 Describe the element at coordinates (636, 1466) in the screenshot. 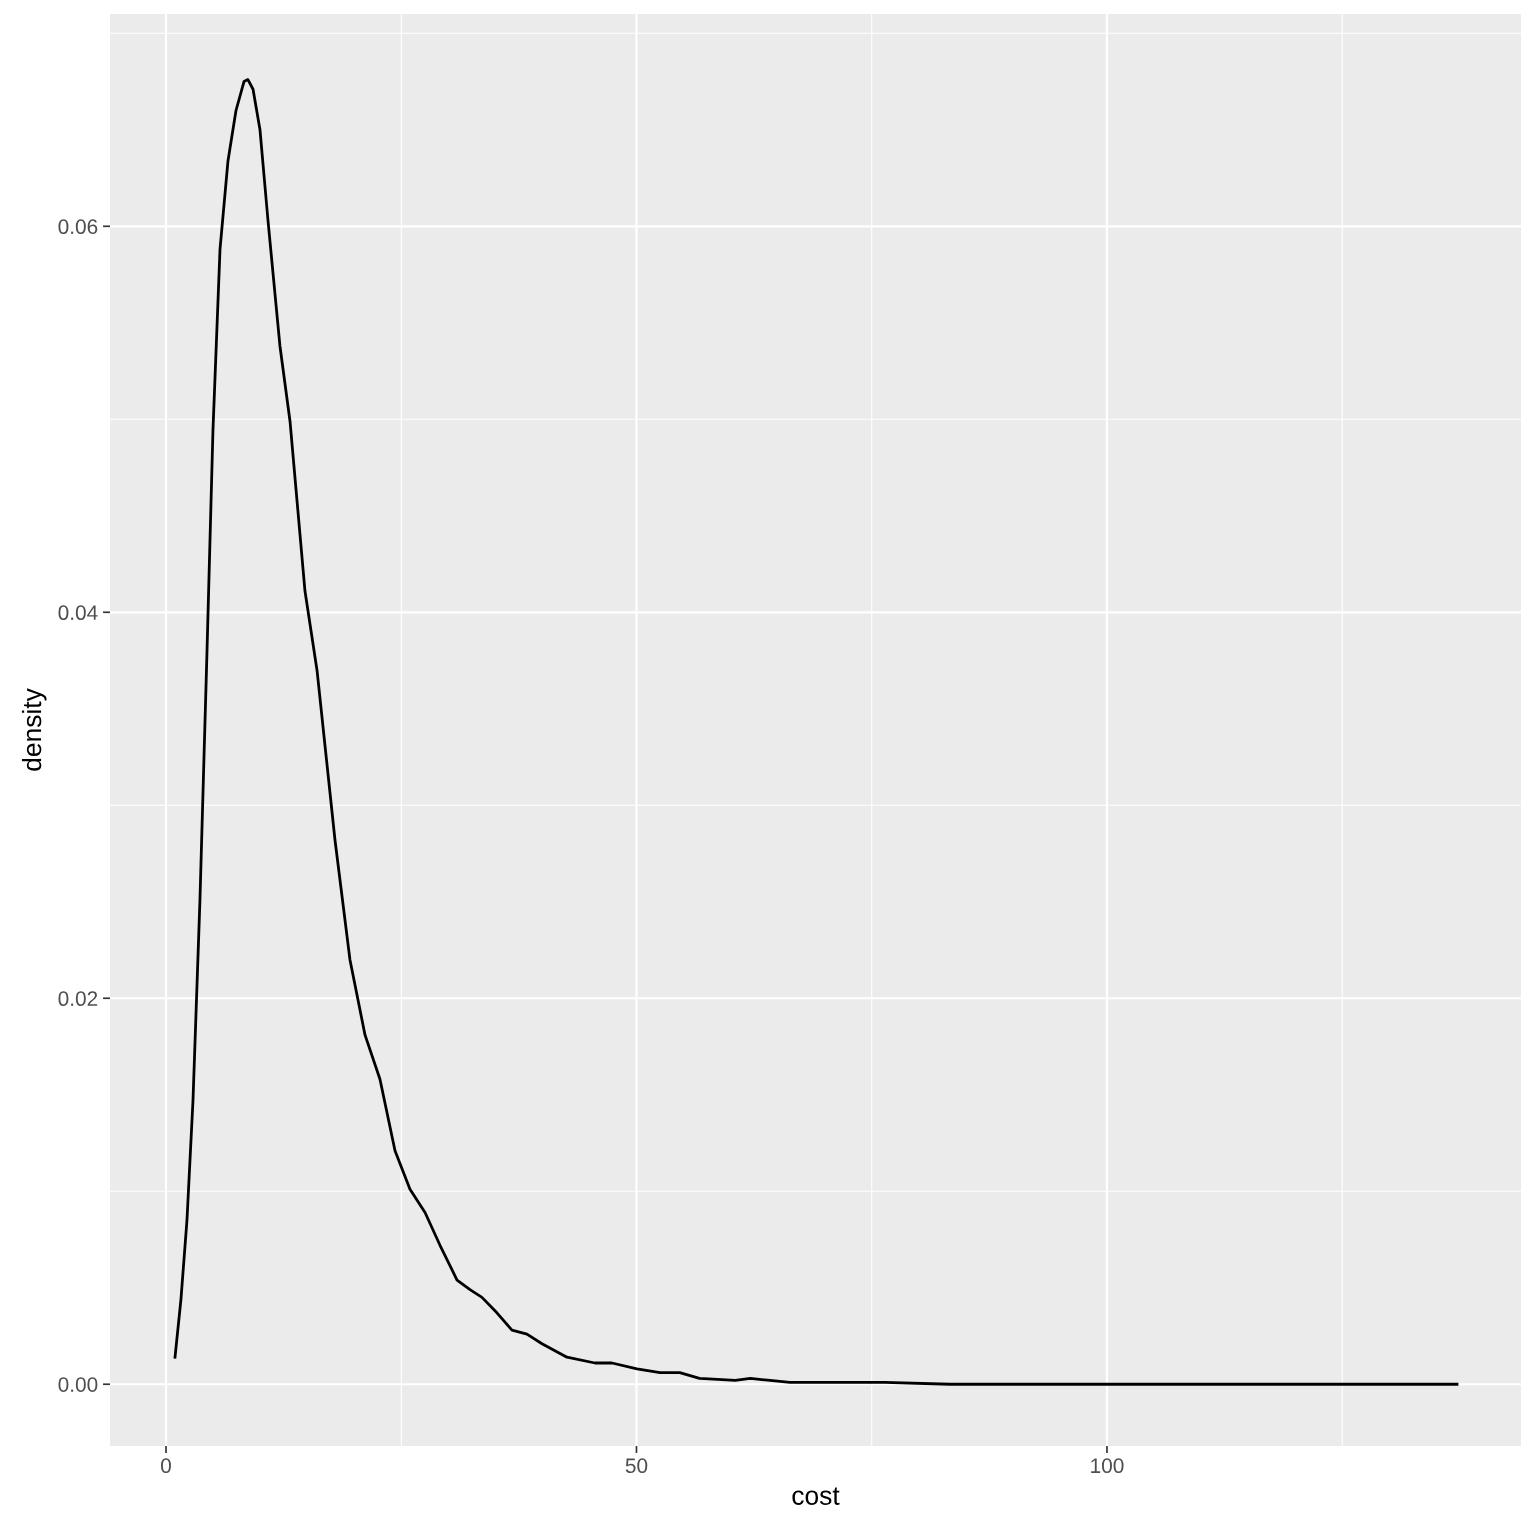

I see `x-tick-label: 50` at that location.